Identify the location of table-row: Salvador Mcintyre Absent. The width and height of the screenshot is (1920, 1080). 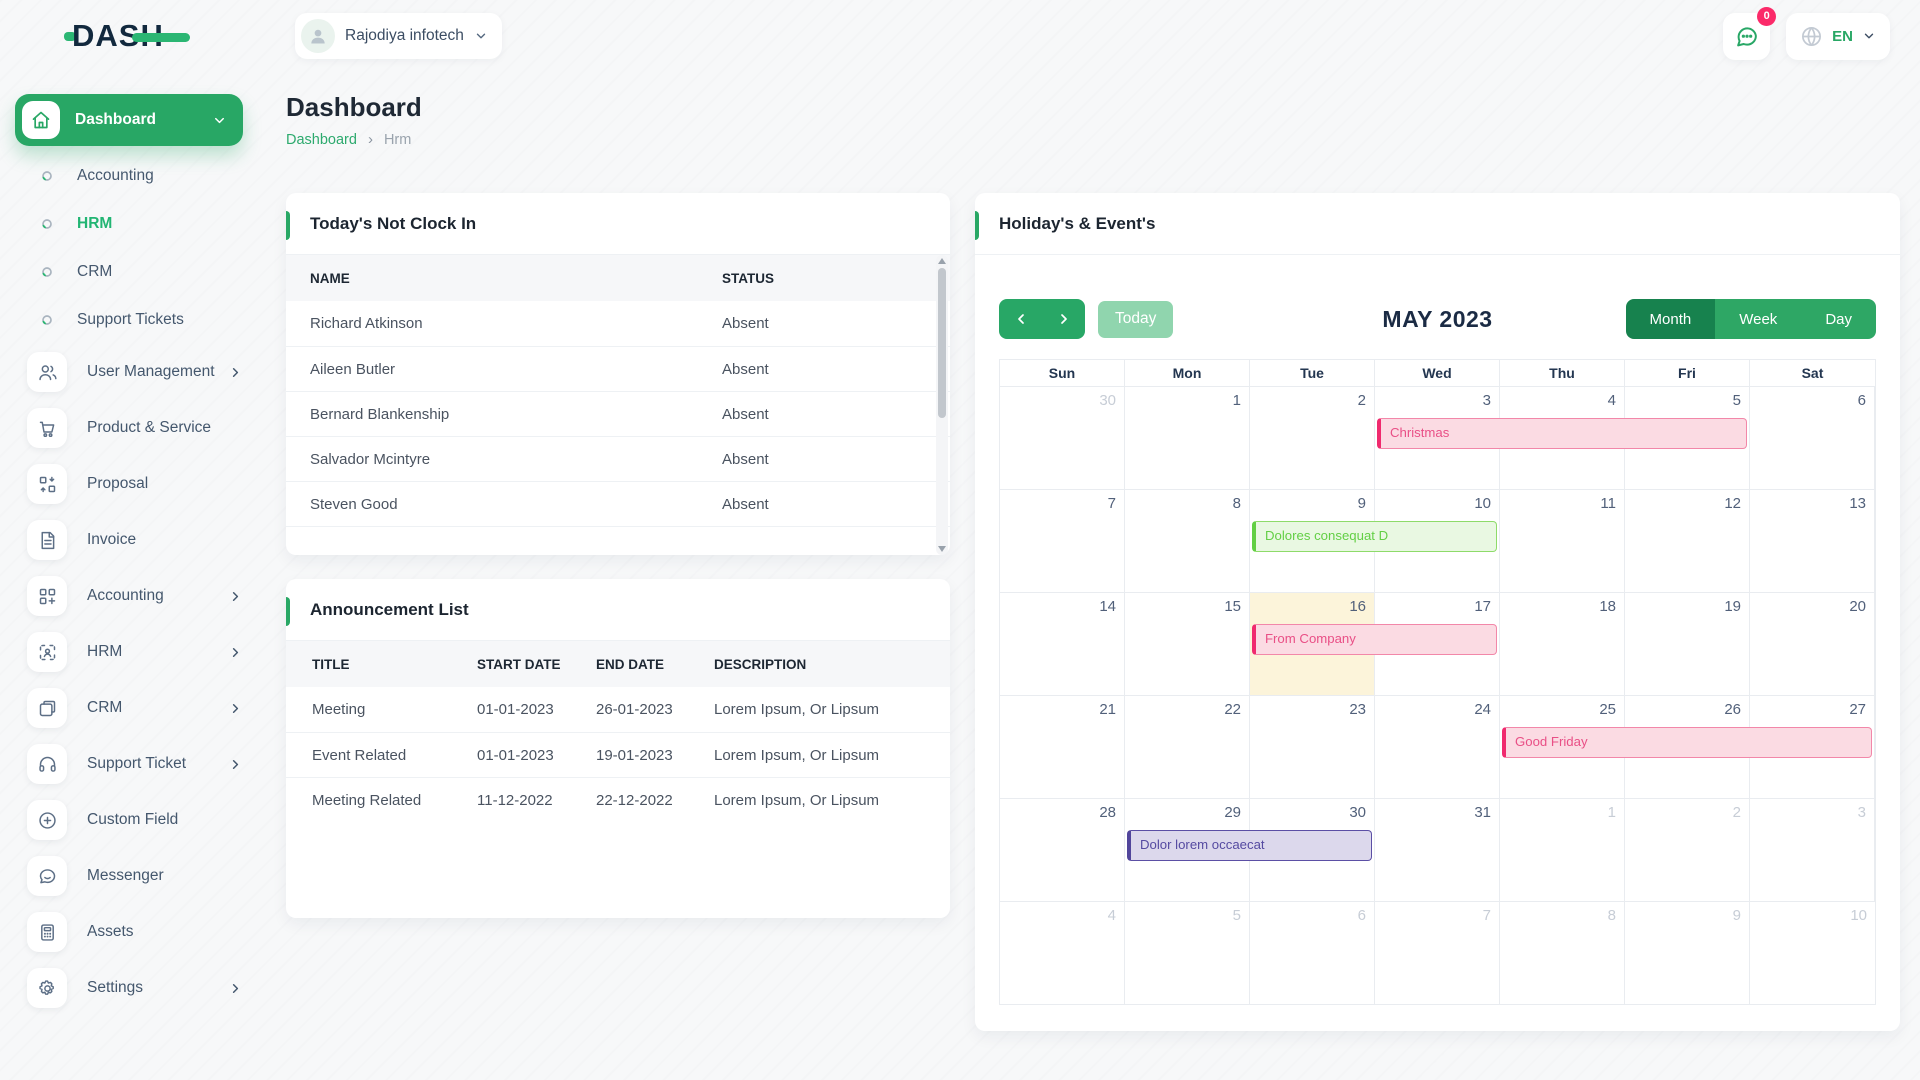
(618, 458).